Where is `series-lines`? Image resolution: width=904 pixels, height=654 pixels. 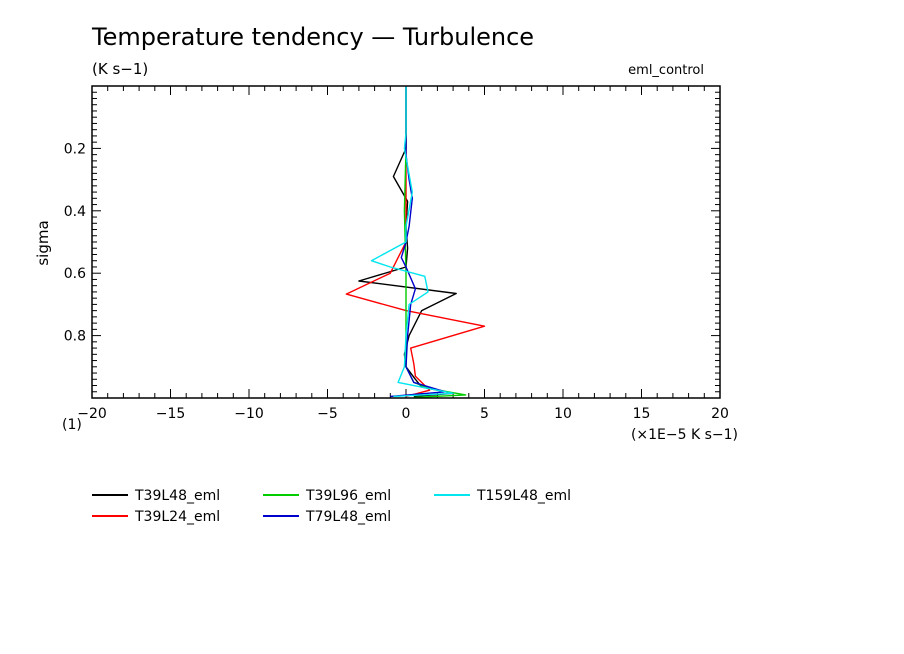
series-lines is located at coordinates (415, 242).